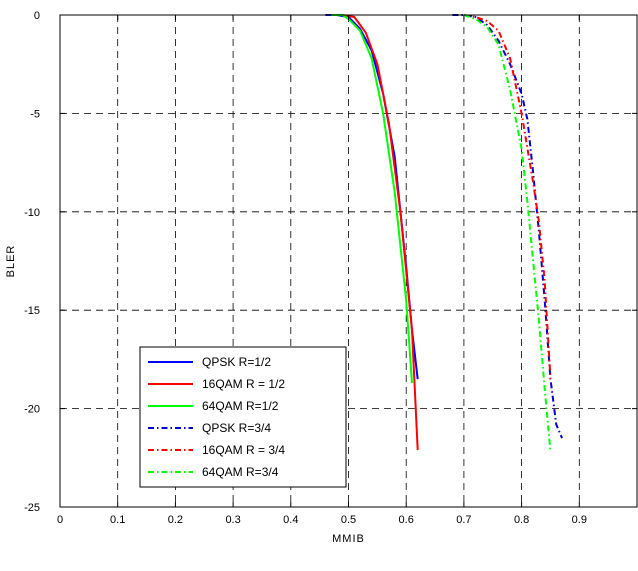 The image size is (638, 571). What do you see at coordinates (11, 261) in the screenshot?
I see `y-axis-label: BLER` at bounding box center [11, 261].